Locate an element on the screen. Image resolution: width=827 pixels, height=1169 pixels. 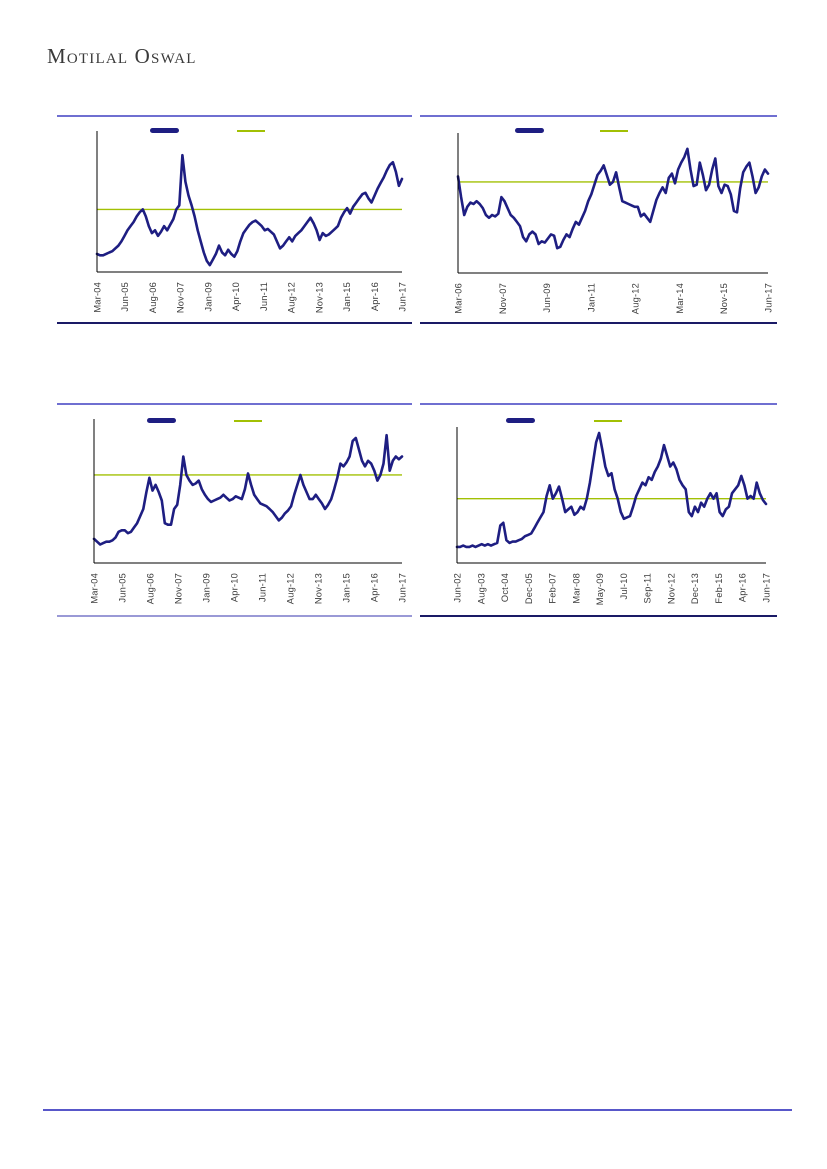
x-tick-label: Aug-03 is located at coordinates (481, 588).